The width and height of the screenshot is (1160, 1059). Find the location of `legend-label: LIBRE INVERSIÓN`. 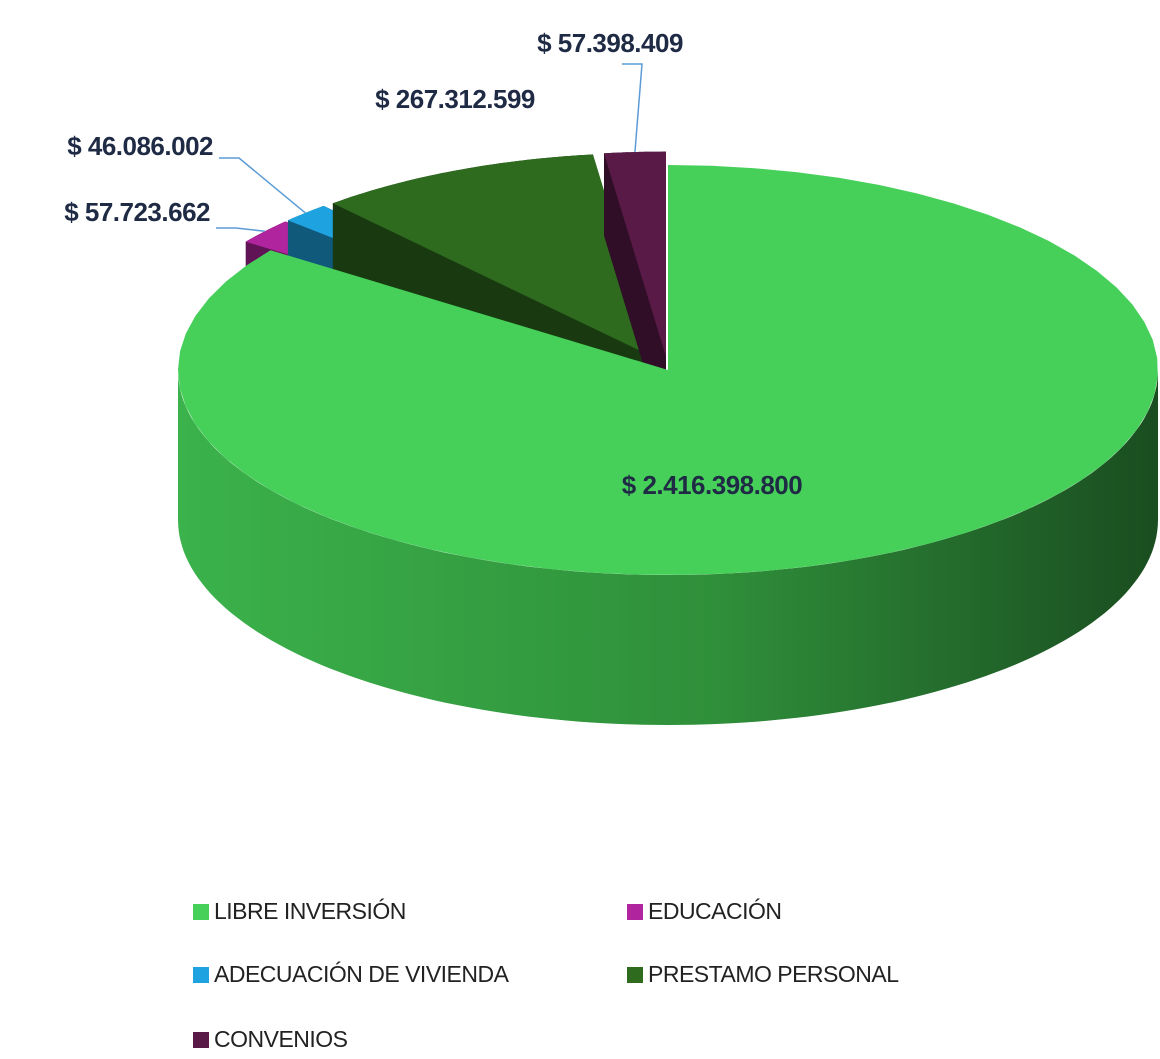

legend-label: LIBRE INVERSIÓN is located at coordinates (310, 911).